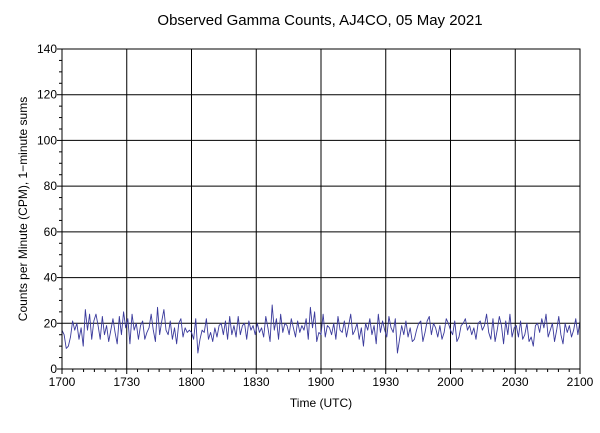  Describe the element at coordinates (62, 382) in the screenshot. I see `x-tick-label: 1700` at that location.